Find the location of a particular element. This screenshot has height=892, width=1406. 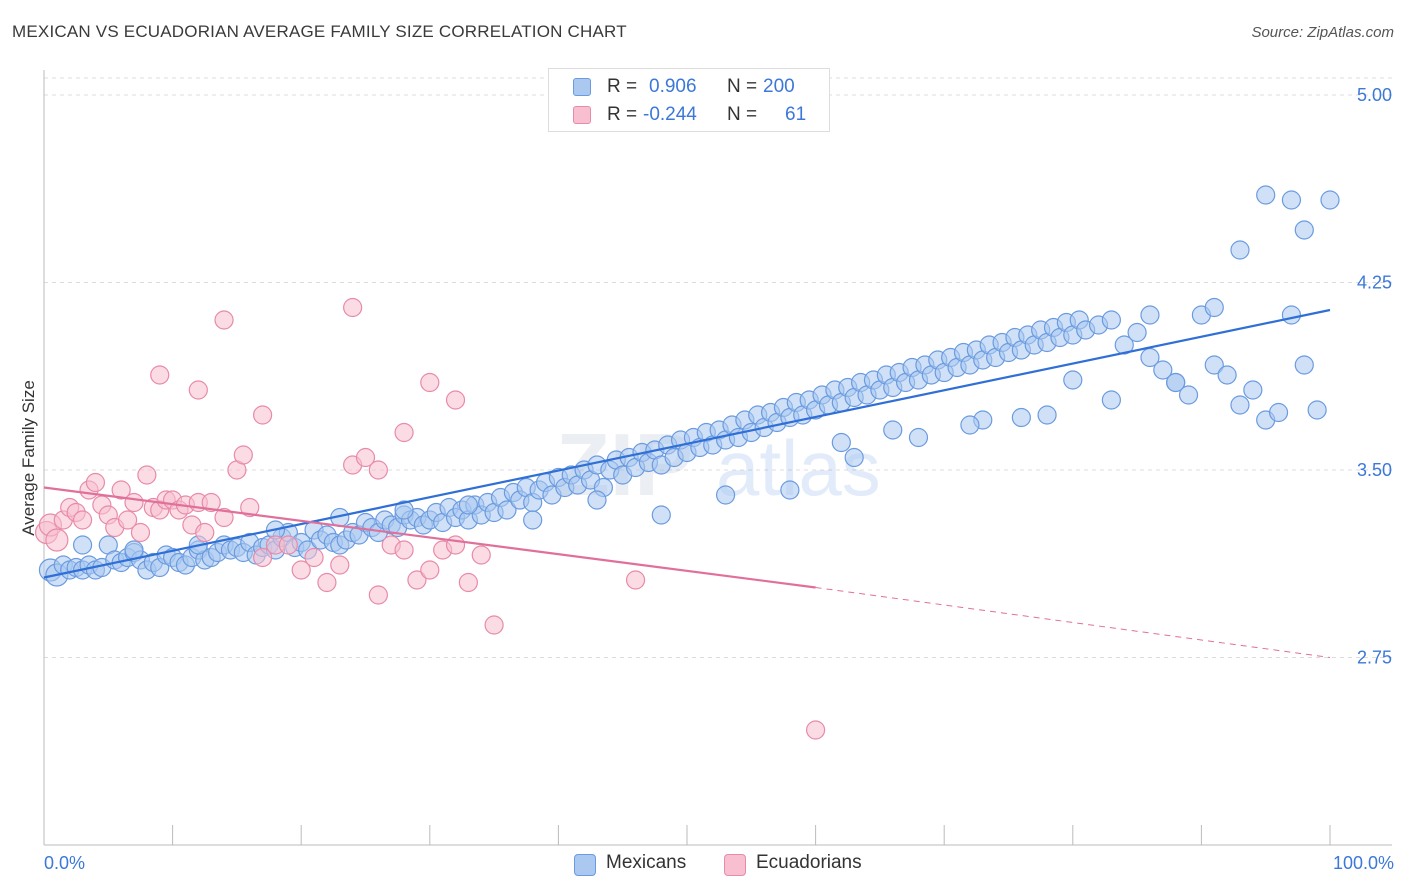

ecuadorian-trend-line is located at coordinates (429, 537).